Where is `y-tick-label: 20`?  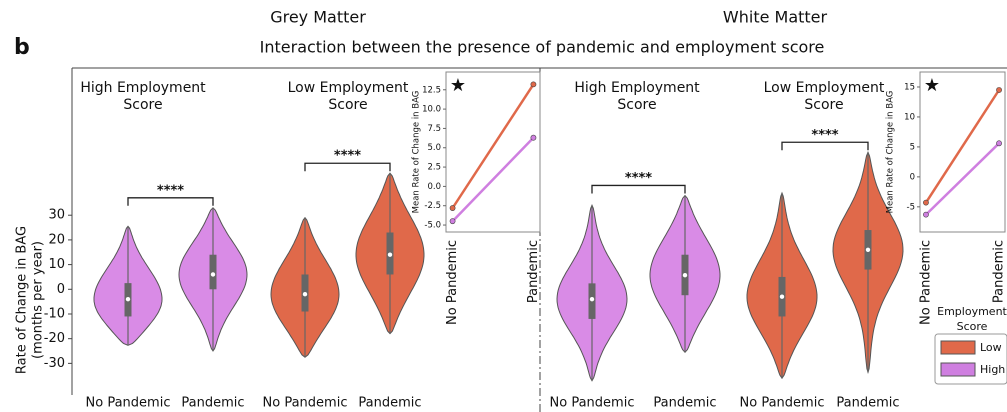 y-tick-label: 20 is located at coordinates (56, 239).